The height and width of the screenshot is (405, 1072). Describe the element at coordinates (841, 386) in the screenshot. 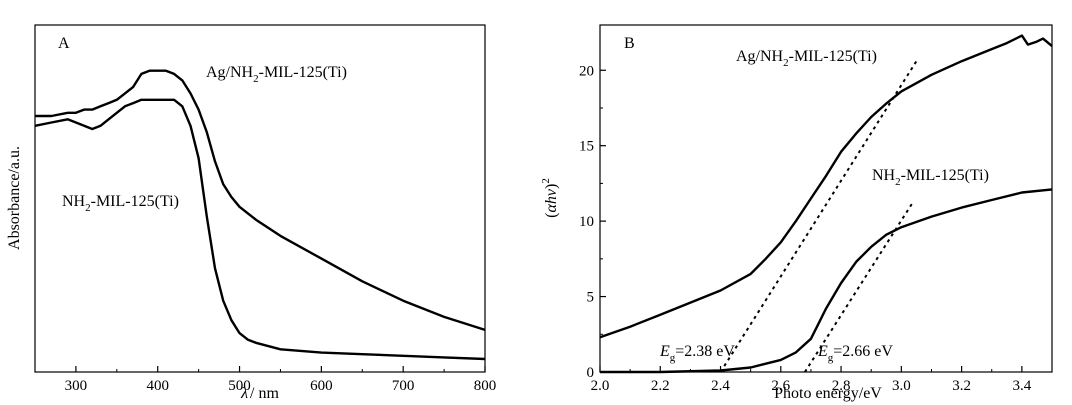

I see `x-tick-label: 2.8` at that location.